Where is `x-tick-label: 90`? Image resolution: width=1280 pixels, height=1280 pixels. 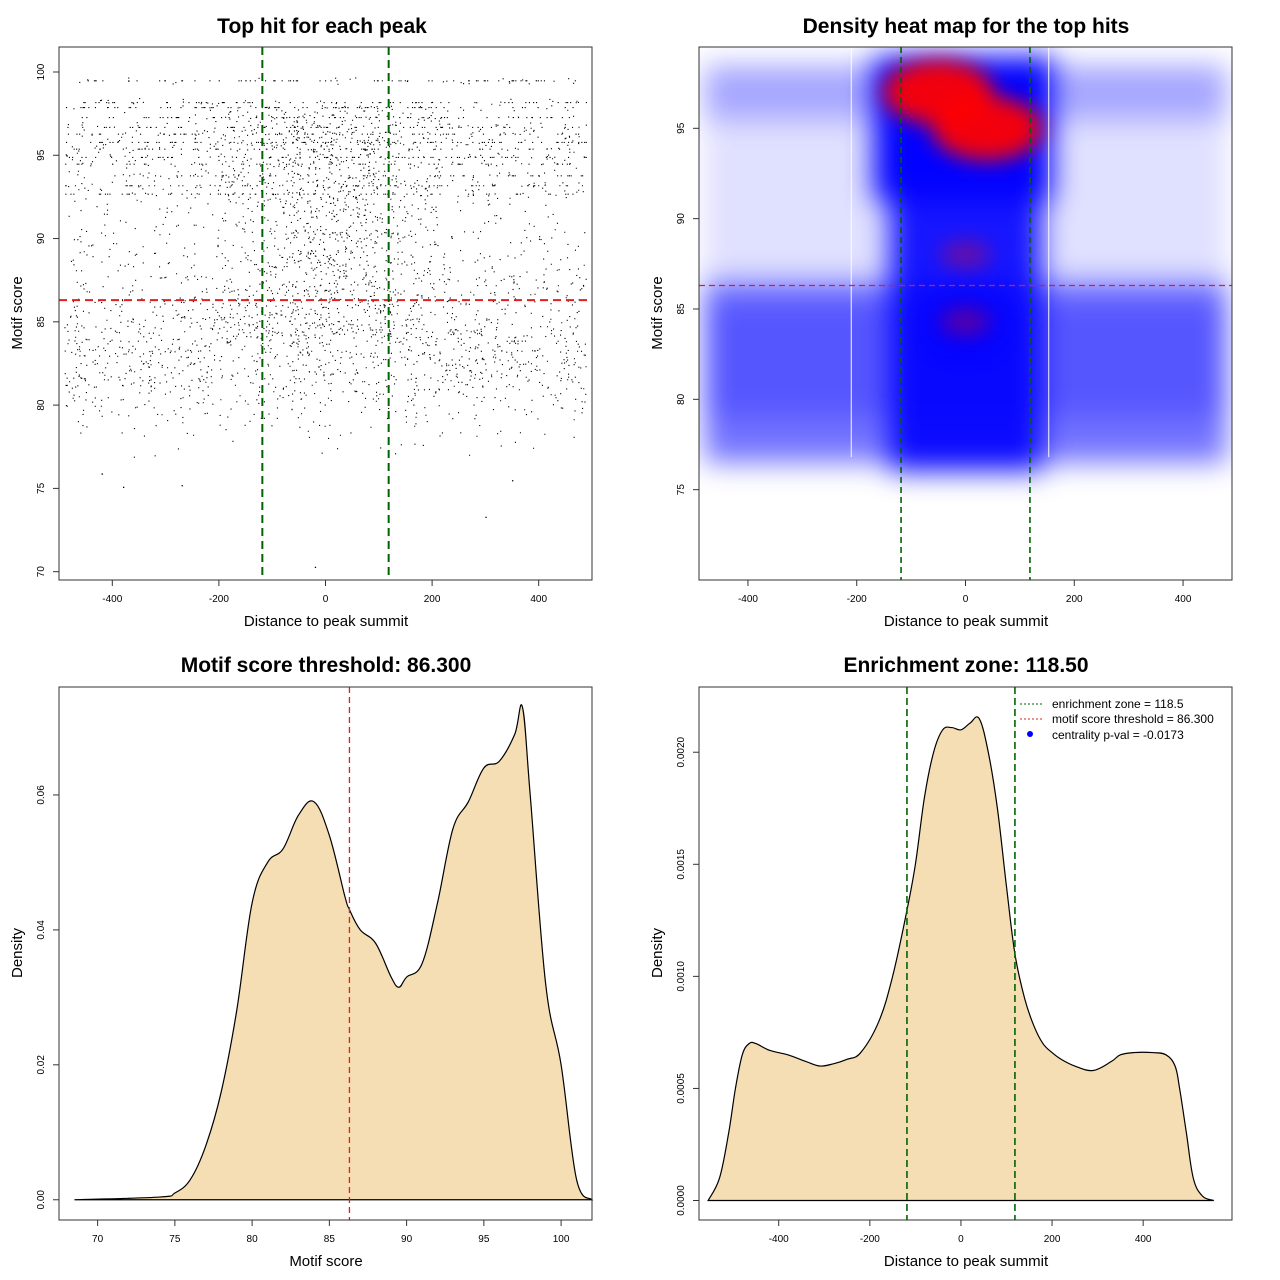 x-tick-label: 90 is located at coordinates (407, 1239).